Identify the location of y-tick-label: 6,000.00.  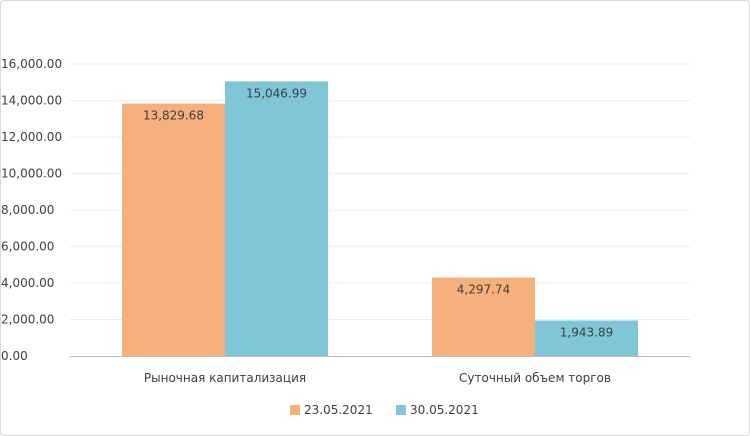
(27, 247).